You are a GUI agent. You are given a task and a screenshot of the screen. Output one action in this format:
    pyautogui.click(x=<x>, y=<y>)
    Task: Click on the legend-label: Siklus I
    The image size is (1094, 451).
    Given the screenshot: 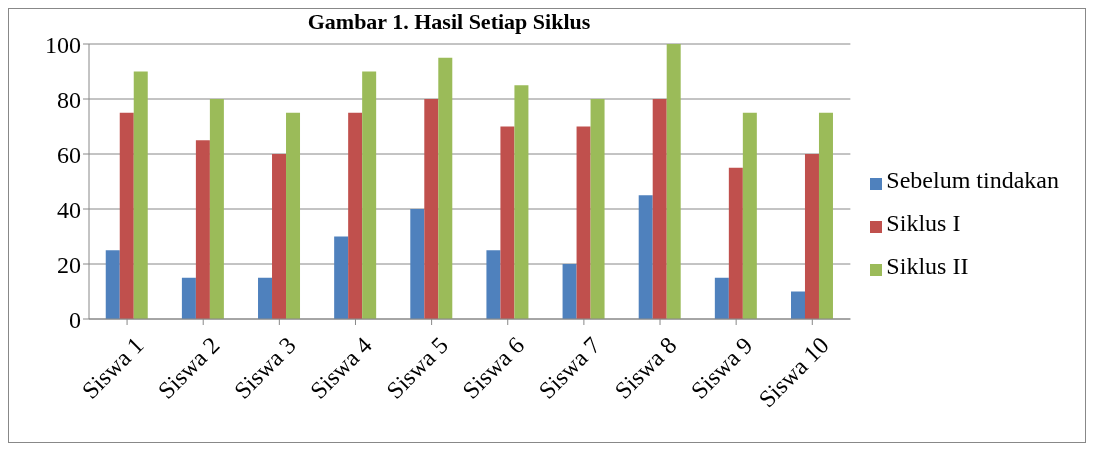 What is the action you would take?
    pyautogui.click(x=923, y=222)
    